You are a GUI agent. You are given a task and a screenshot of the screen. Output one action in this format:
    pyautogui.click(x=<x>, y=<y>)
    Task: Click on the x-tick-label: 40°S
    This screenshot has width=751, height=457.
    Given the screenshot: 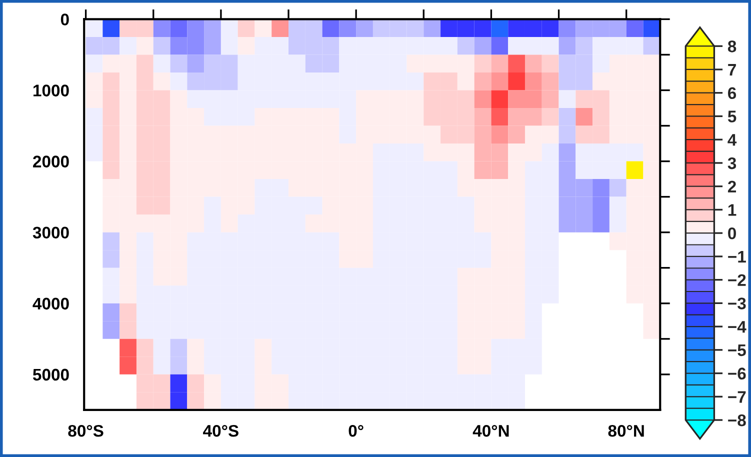 What is the action you would take?
    pyautogui.click(x=220, y=430)
    